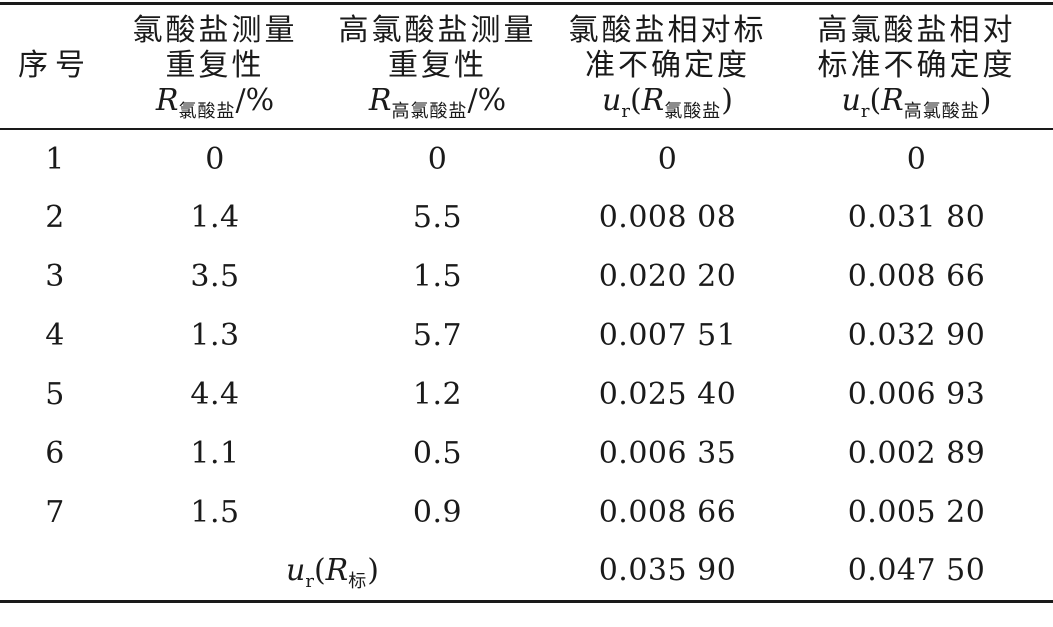  What do you see at coordinates (437, 276) in the screenshot?
I see `cell-r-perchlorate: 1.5` at bounding box center [437, 276].